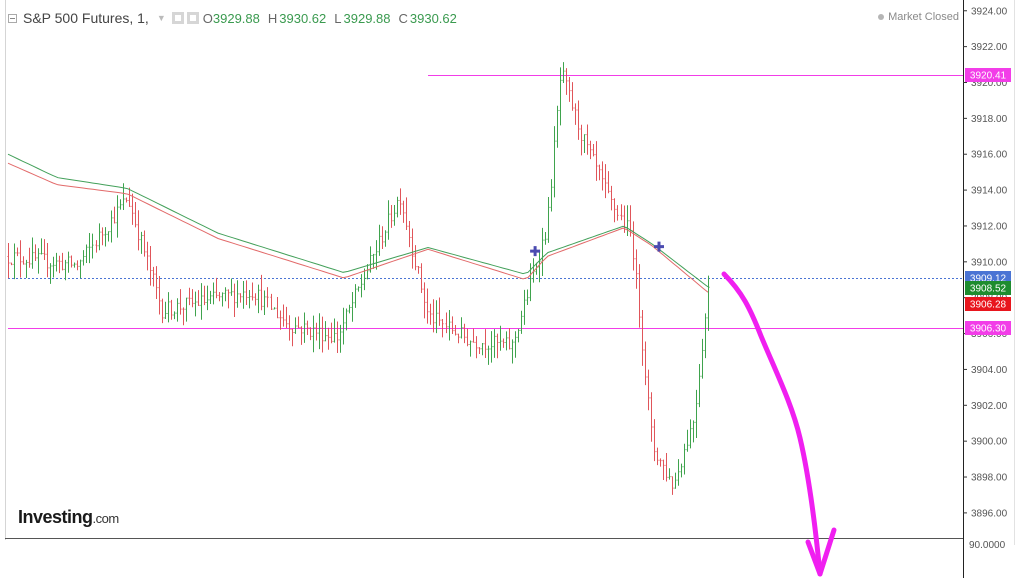 This screenshot has height=578, width=1021. I want to click on market-status: Market Closed, so click(918, 17).